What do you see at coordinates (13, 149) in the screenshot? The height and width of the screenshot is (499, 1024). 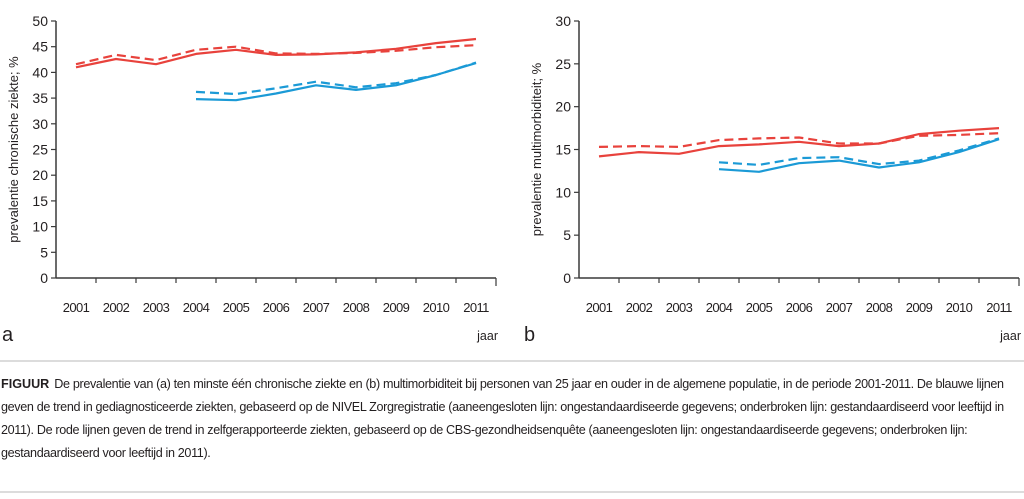 I see `y-axis-label: prevalentie chronische ziekte; %` at bounding box center [13, 149].